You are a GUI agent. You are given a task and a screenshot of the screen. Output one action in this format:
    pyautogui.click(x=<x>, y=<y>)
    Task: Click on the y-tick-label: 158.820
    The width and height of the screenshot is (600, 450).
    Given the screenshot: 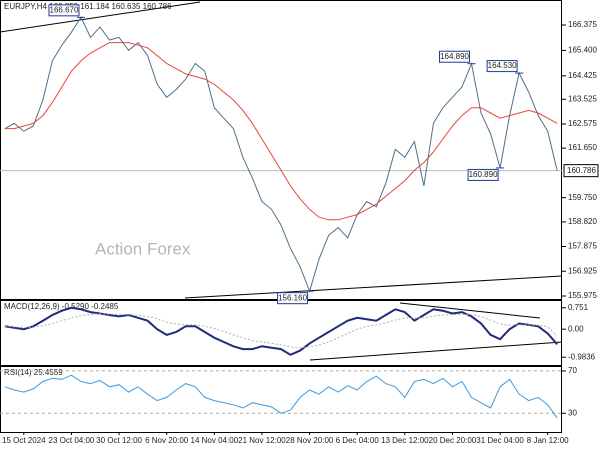 What is the action you would take?
    pyautogui.click(x=582, y=221)
    